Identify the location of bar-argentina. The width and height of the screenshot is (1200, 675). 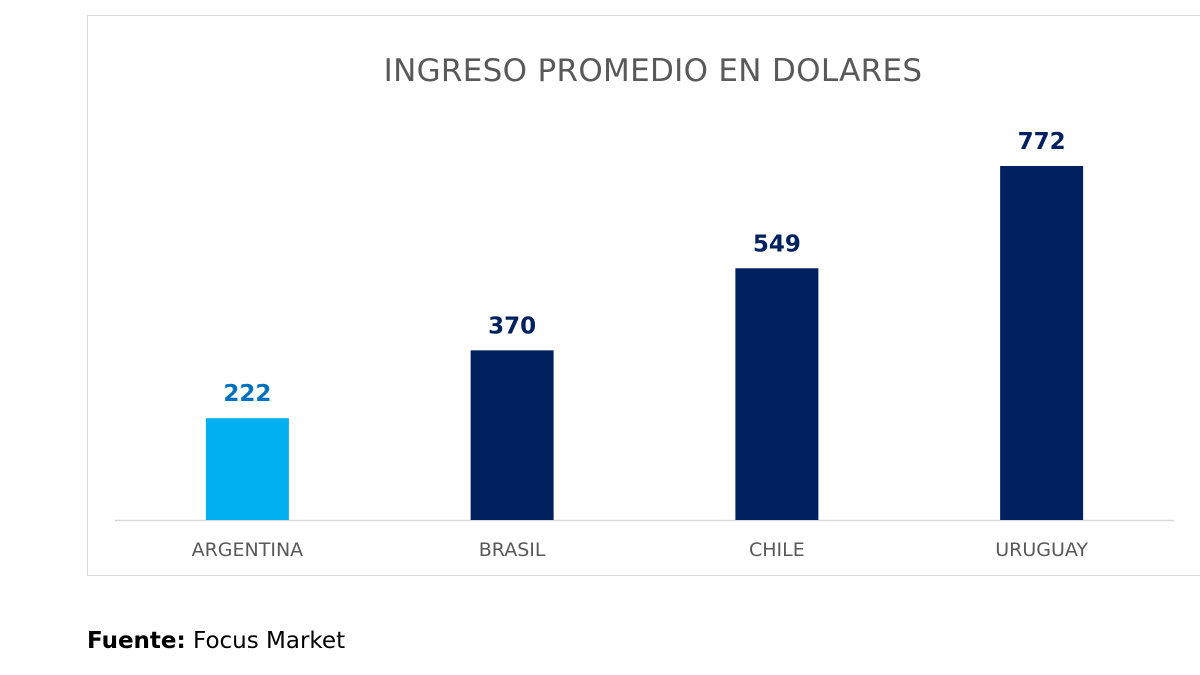
(247, 469).